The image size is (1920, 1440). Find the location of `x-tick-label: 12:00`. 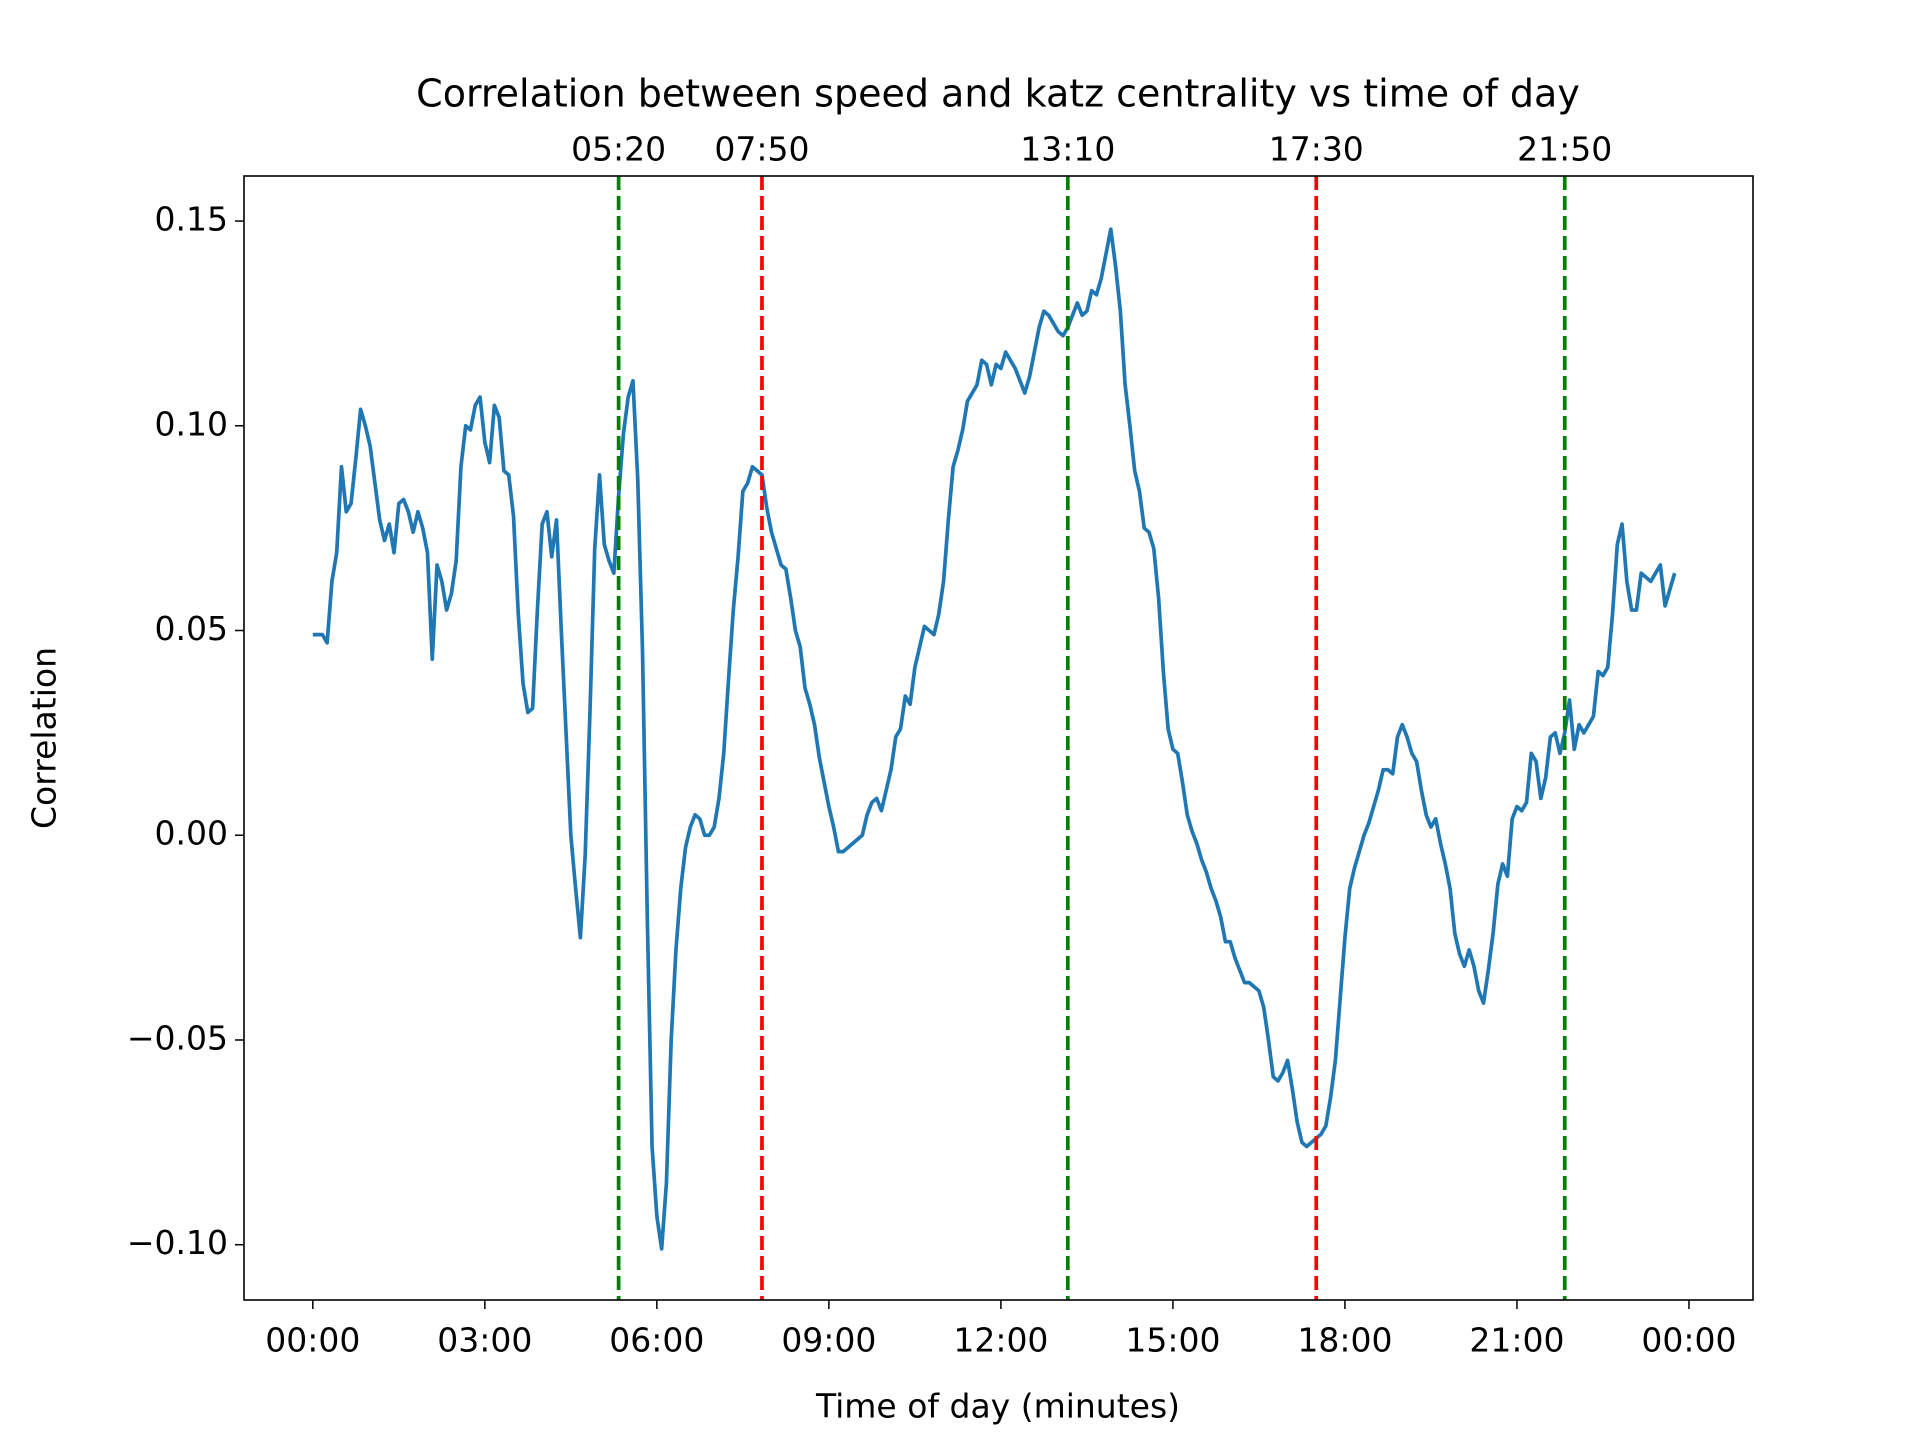

x-tick-label: 12:00 is located at coordinates (1000, 1340).